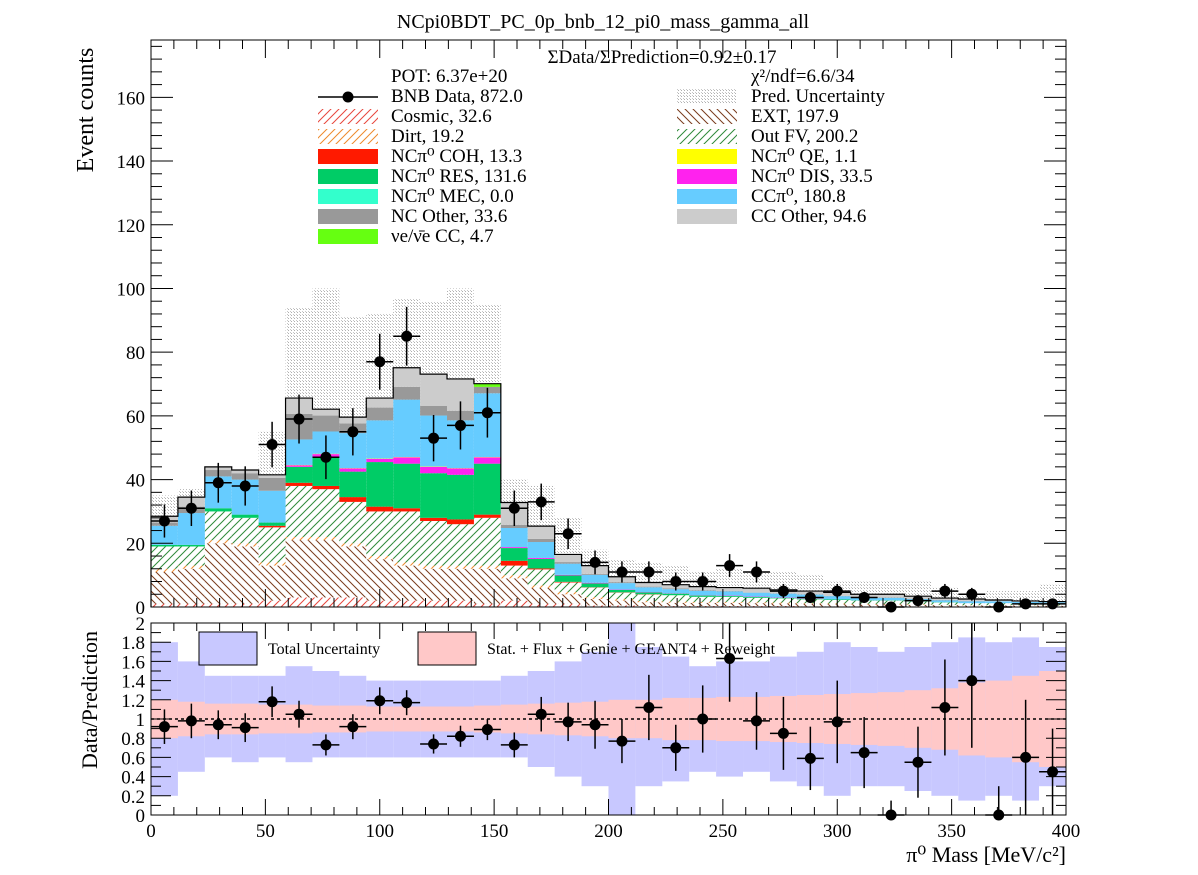 The image size is (1198, 875). What do you see at coordinates (758, 116) in the screenshot?
I see `legend-entry-ext: EXT, 197.9` at bounding box center [758, 116].